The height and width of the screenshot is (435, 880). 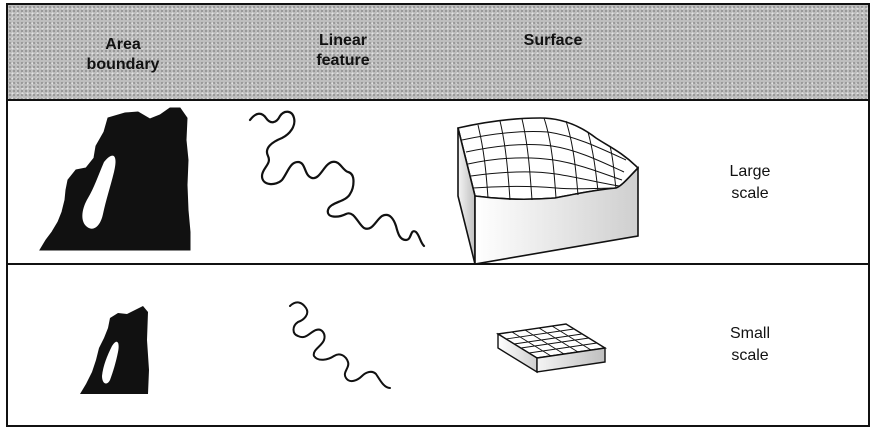 I want to click on surface-block-small, so click(x=551, y=348).